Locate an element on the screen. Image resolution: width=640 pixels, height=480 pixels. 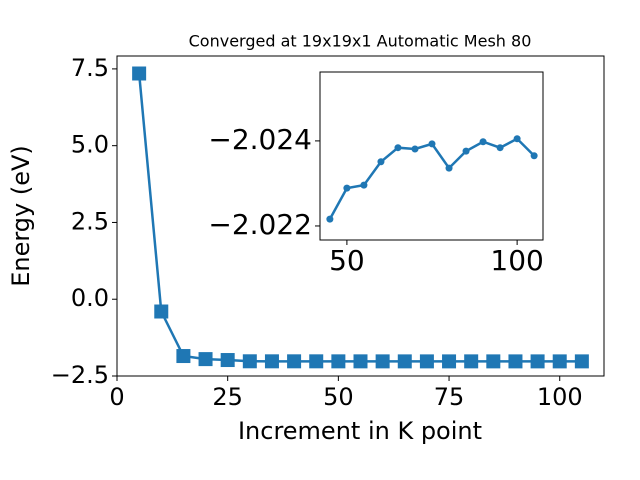
x-tick-label: 25 is located at coordinates (227, 397).